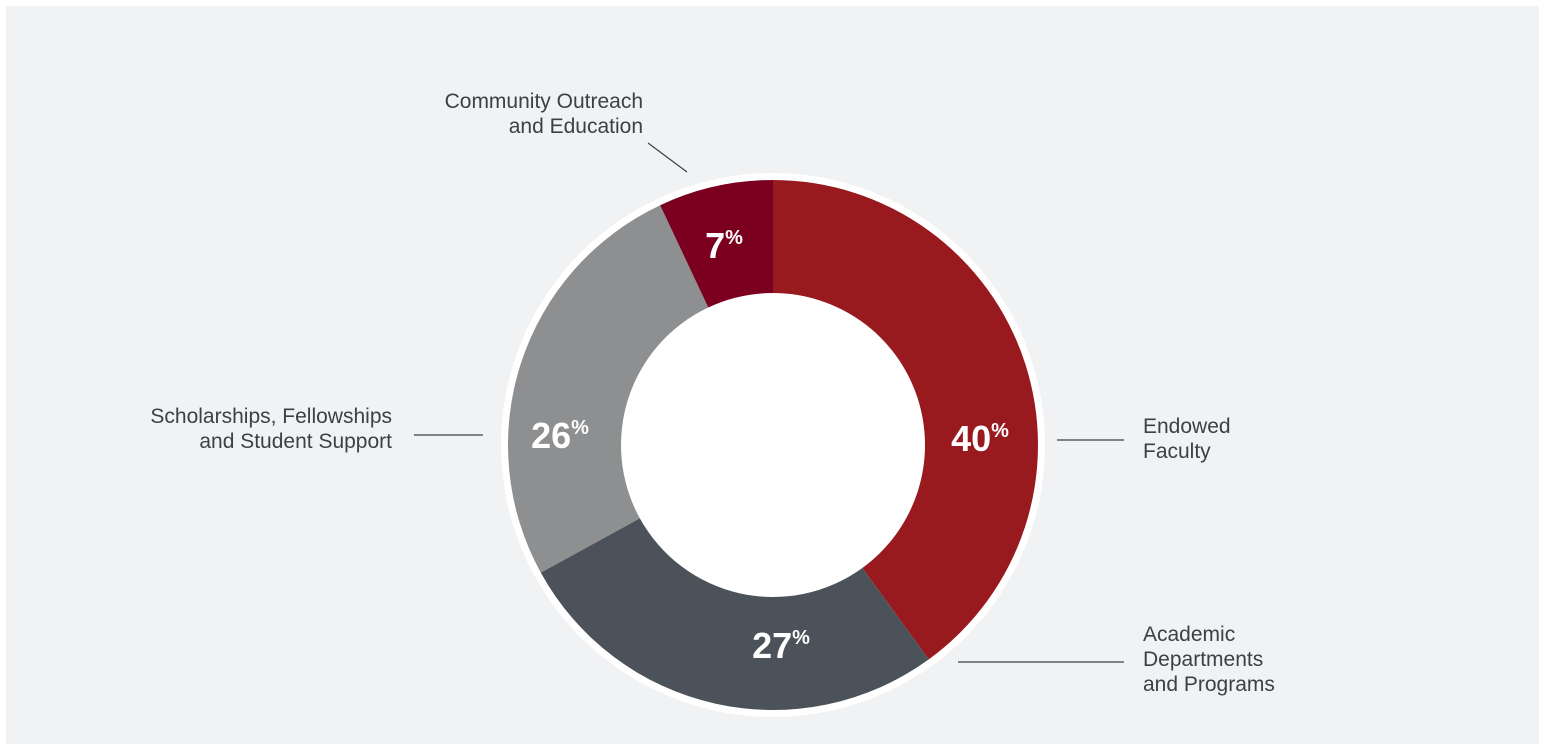 The image size is (1545, 750). I want to click on donut-slice-scholarships-fellowships-and-student-support, so click(608, 389).